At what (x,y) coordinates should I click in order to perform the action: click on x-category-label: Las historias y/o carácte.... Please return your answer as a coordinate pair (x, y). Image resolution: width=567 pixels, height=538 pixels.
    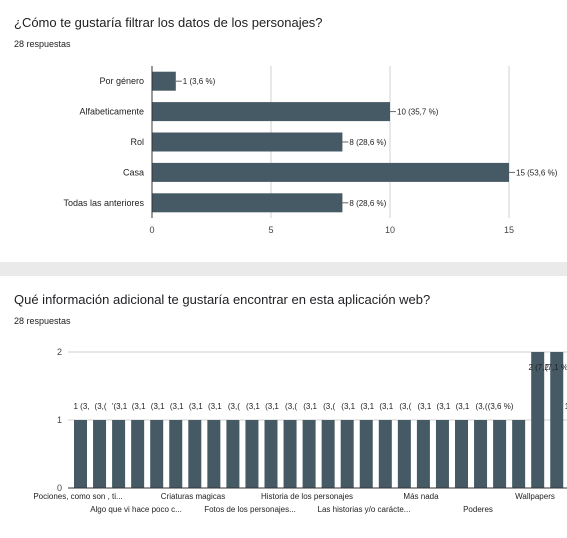
    Looking at the image, I should click on (364, 509).